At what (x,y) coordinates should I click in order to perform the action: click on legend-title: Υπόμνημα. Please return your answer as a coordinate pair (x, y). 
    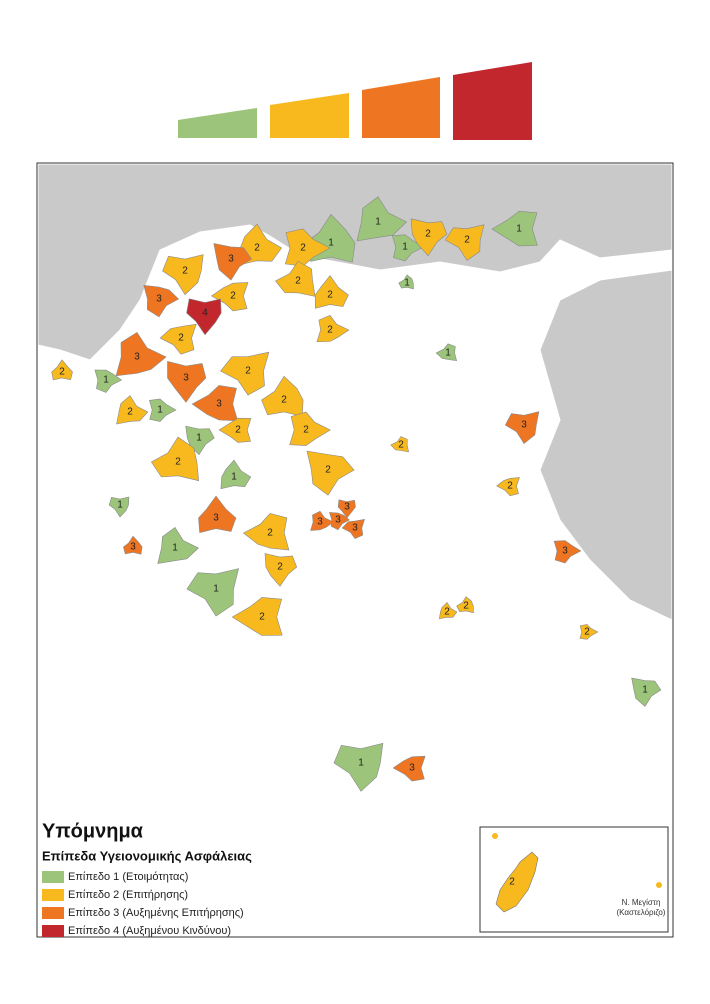
    Looking at the image, I should click on (93, 831).